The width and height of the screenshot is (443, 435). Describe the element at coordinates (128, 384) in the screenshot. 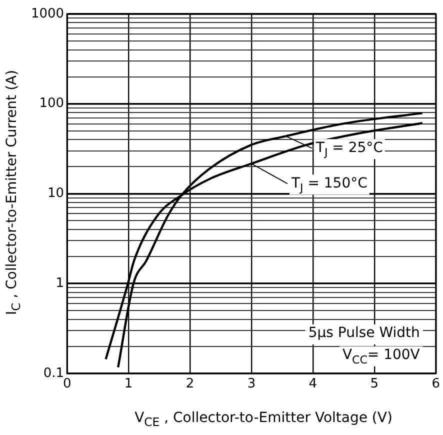

I see `x-tick-label: 1` at that location.